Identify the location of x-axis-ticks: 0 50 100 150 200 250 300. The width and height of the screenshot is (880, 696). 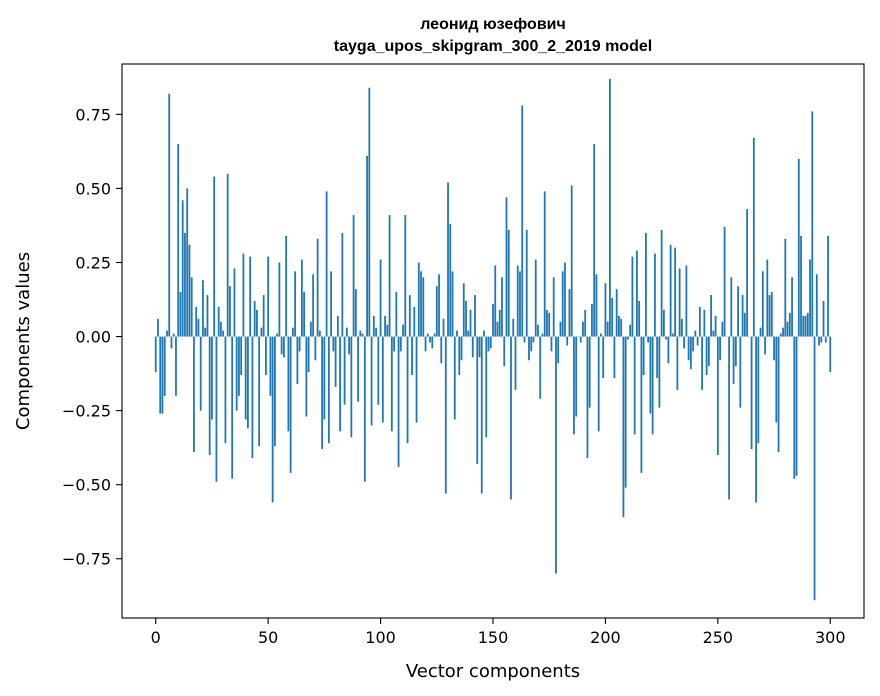
(498, 632).